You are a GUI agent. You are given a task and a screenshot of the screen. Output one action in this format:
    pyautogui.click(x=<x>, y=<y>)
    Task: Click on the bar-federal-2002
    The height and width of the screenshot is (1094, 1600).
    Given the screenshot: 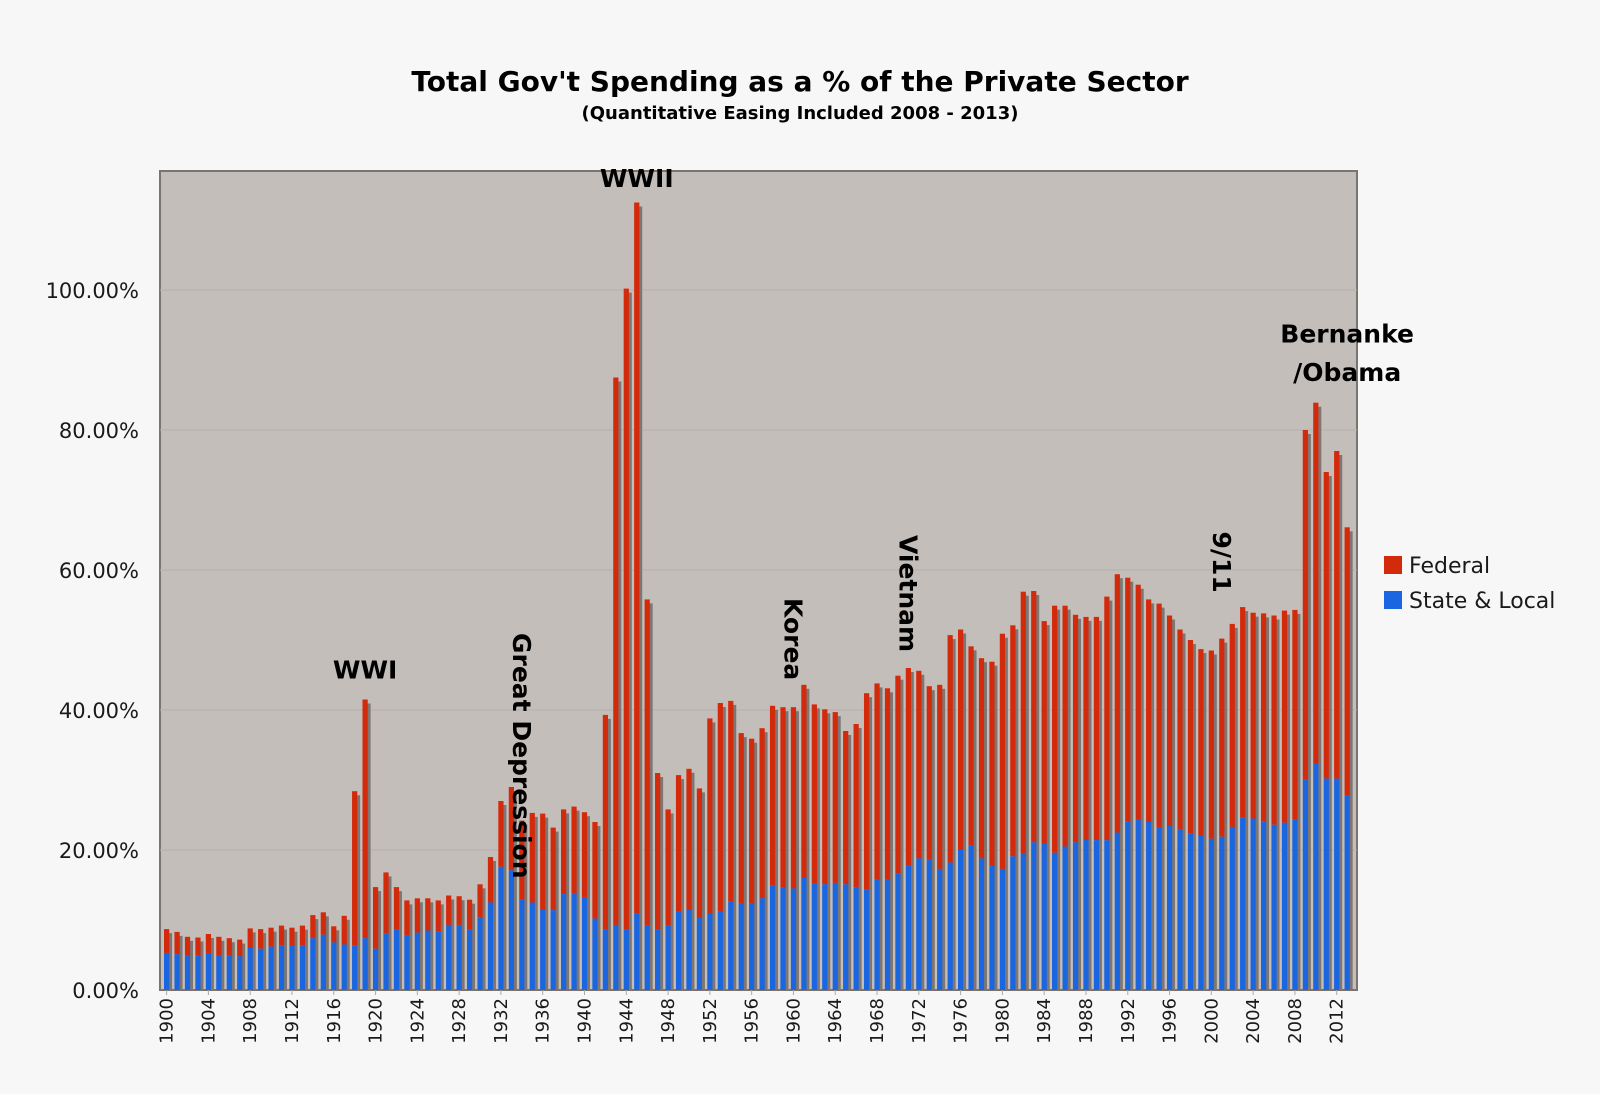 What is the action you would take?
    pyautogui.click(x=1232, y=725)
    